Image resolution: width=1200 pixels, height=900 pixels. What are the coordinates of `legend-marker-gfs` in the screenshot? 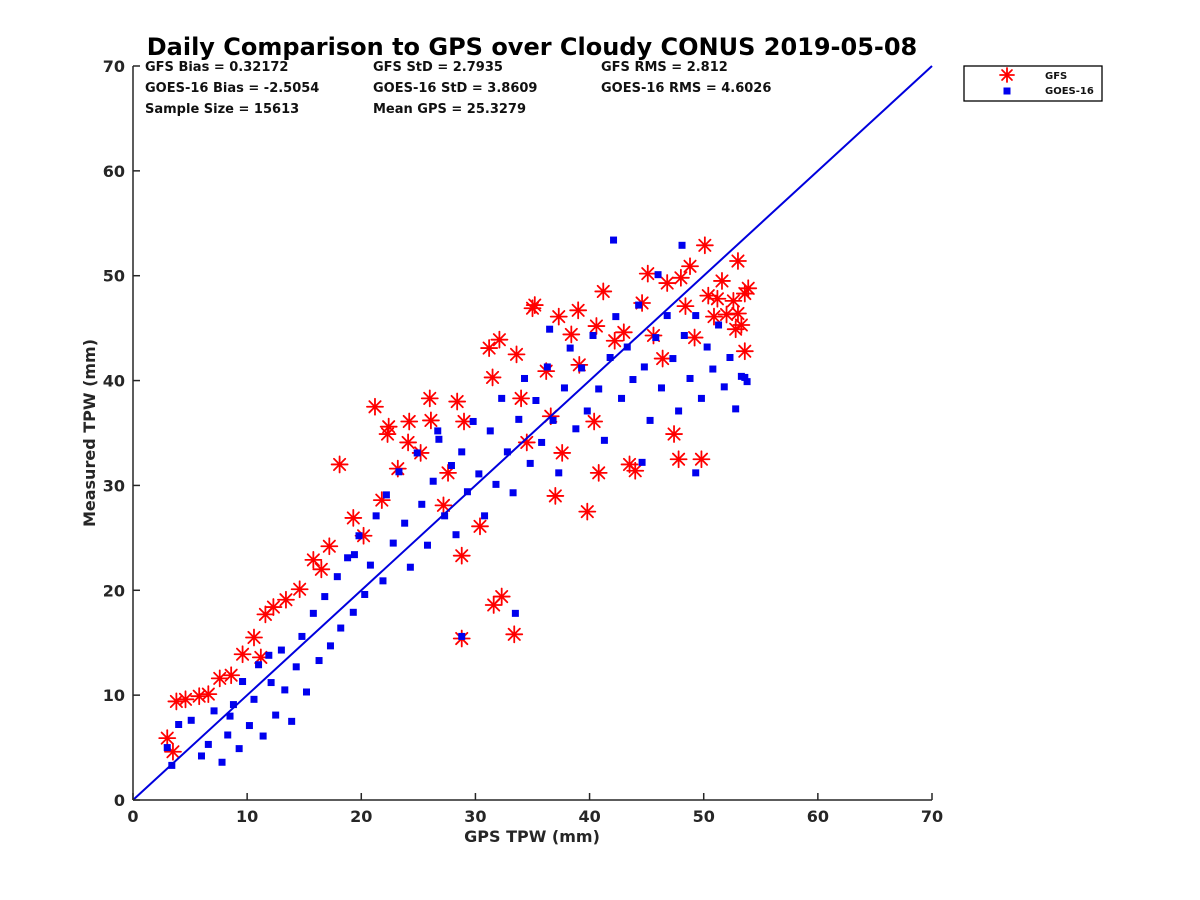 It's located at (1007, 75).